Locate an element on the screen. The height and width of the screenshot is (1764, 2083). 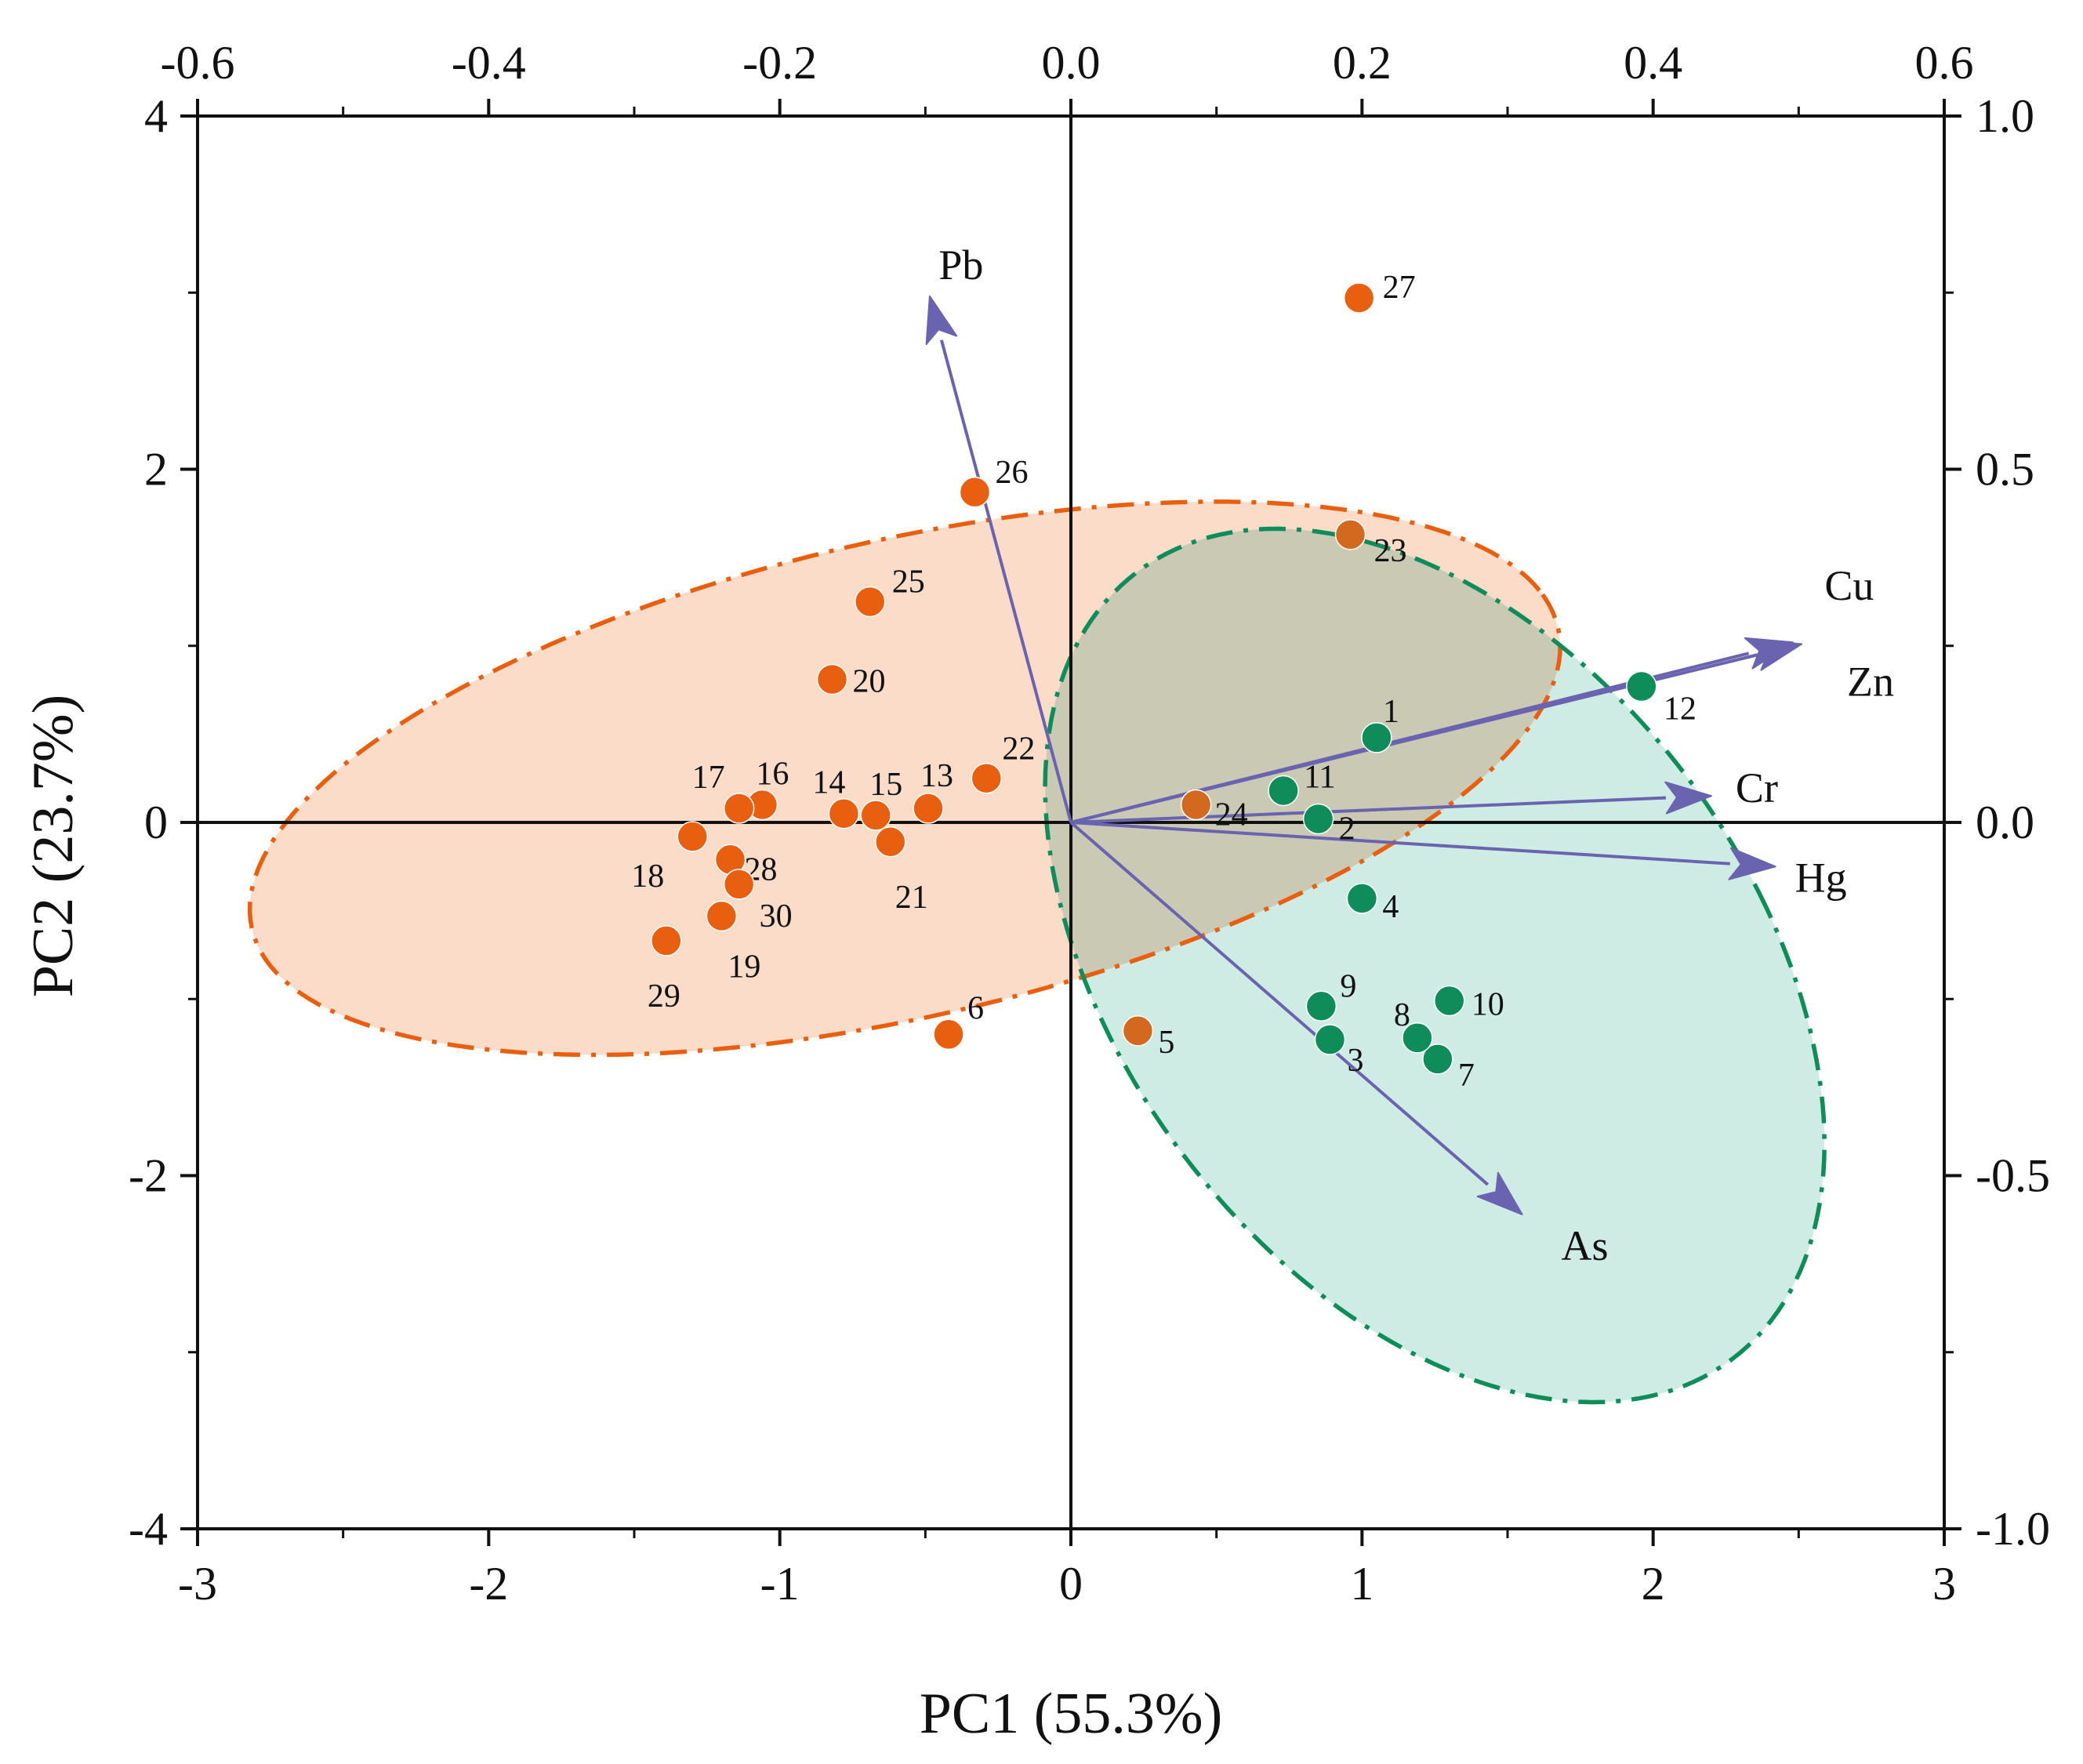
sample-label-29: 29 is located at coordinates (664, 996).